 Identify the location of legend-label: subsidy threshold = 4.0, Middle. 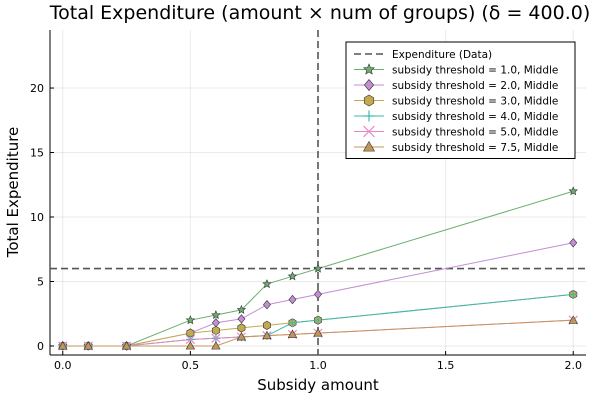
(475, 117).